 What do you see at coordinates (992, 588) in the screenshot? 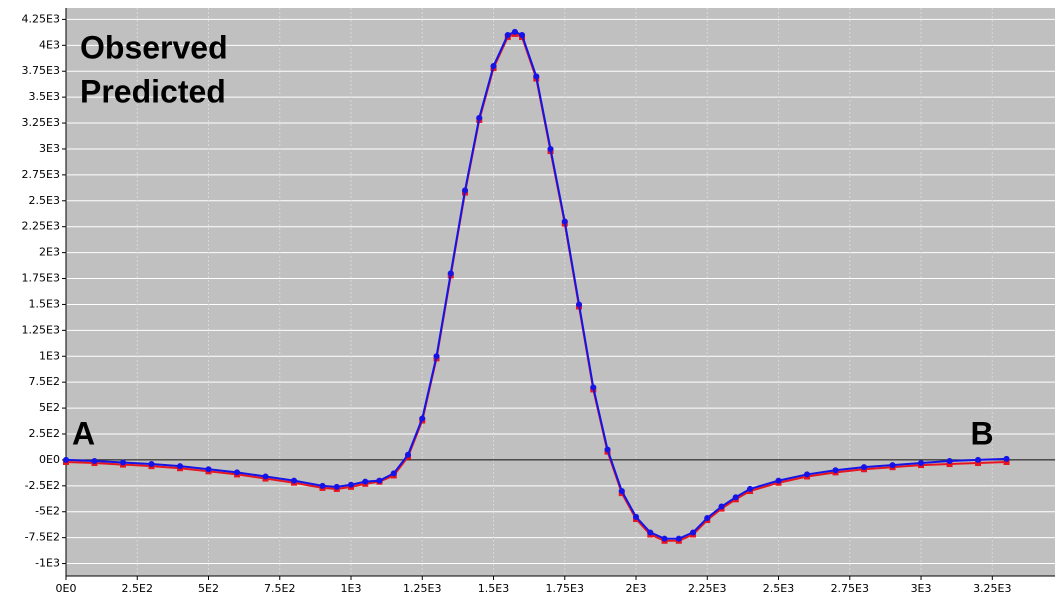
I see `x-tick-label: 3.25E3` at bounding box center [992, 588].